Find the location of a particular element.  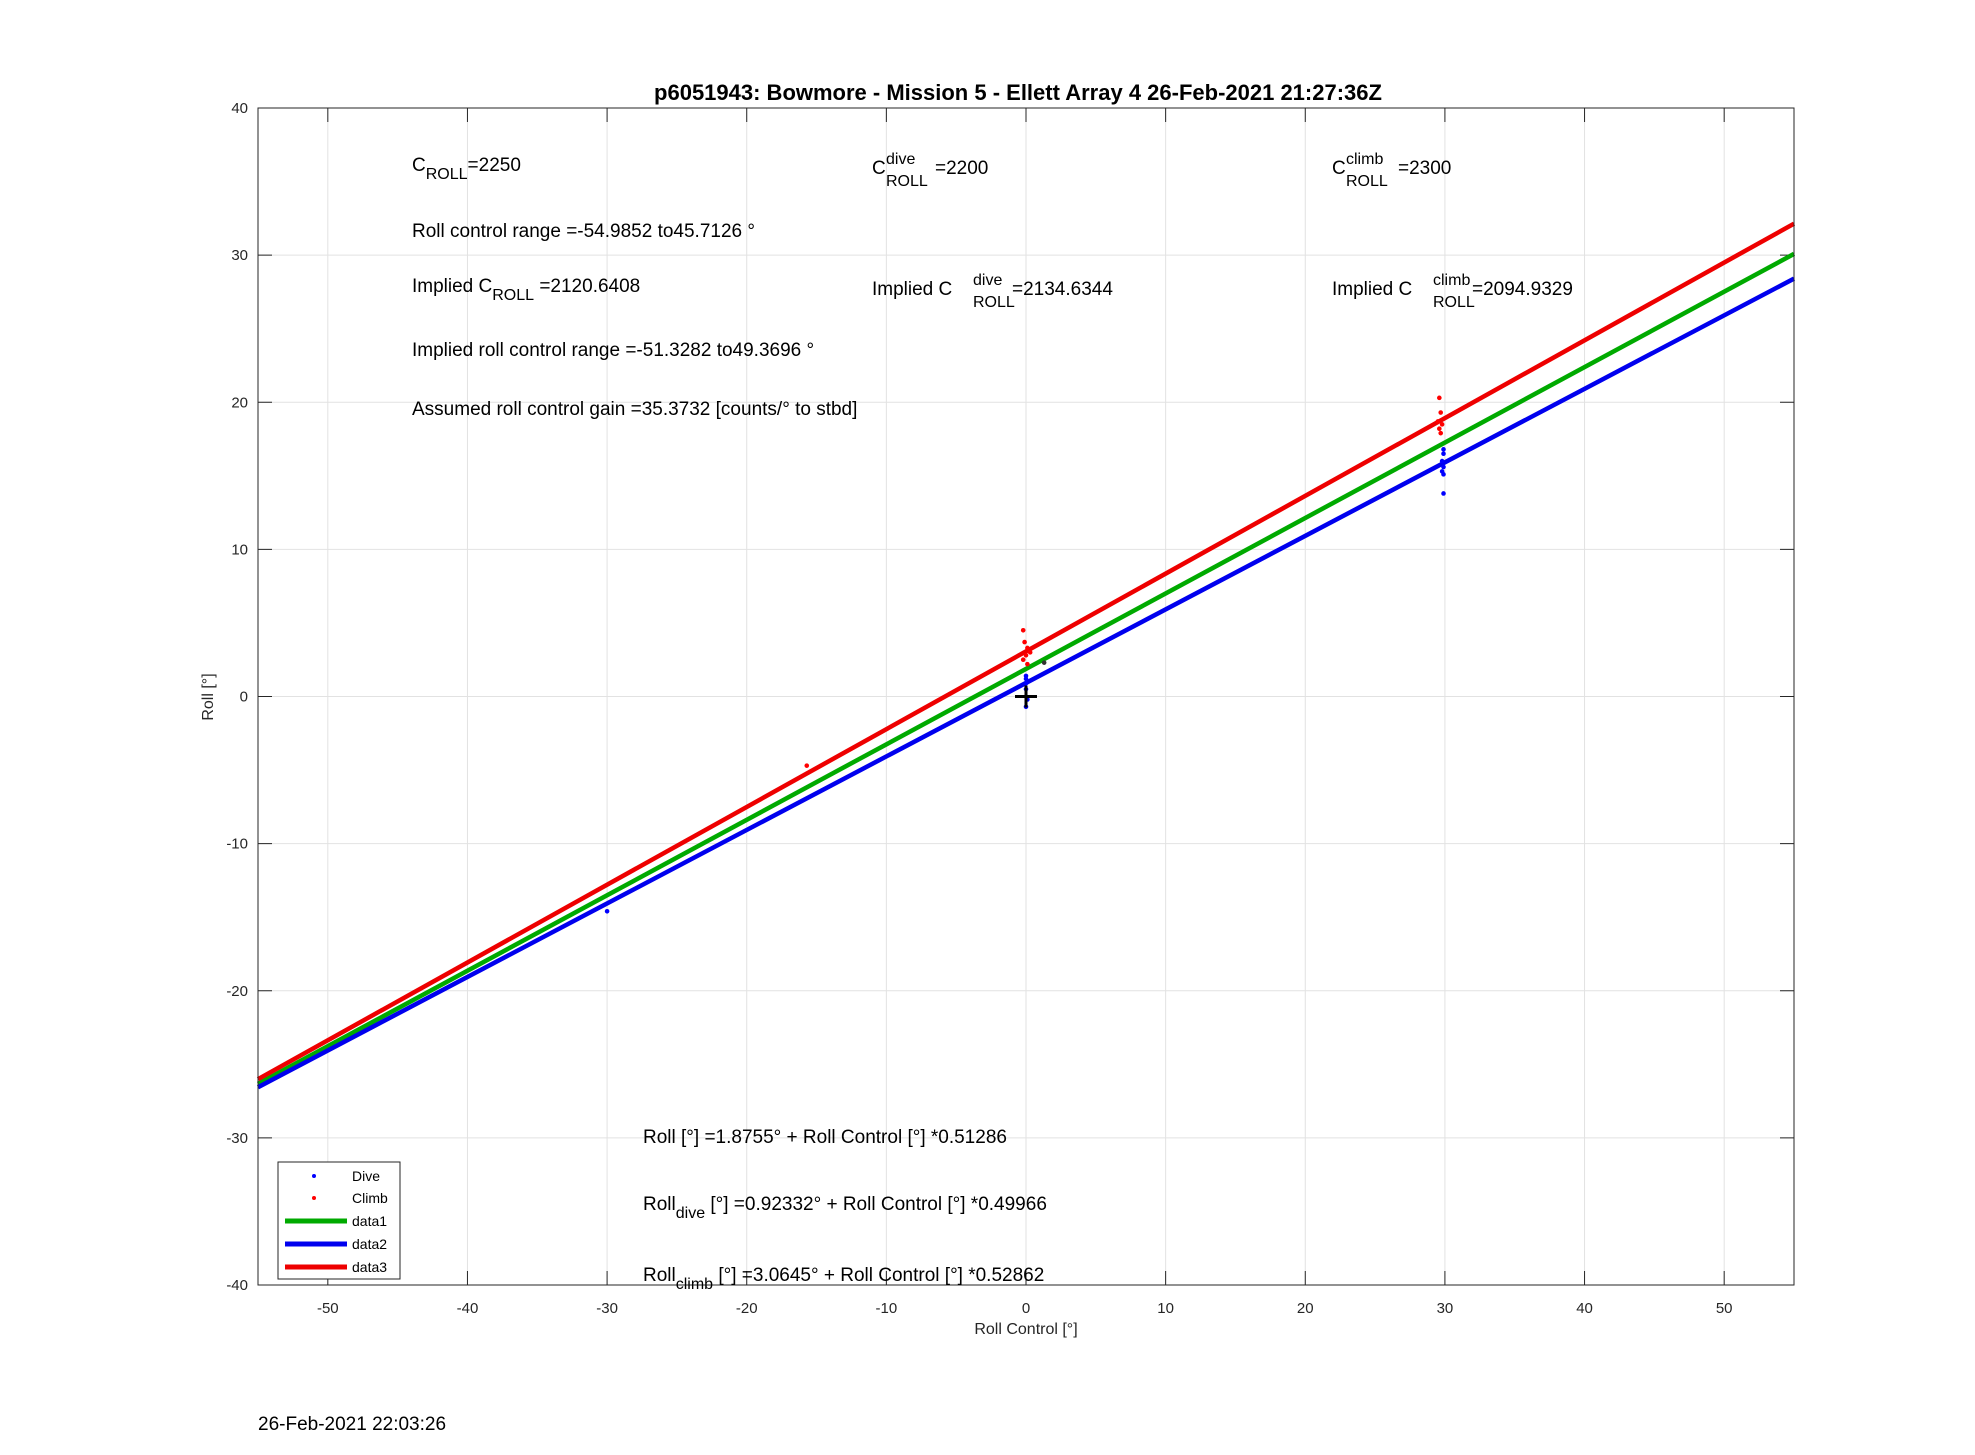

legend-data2-label: data2 is located at coordinates (369, 1244).